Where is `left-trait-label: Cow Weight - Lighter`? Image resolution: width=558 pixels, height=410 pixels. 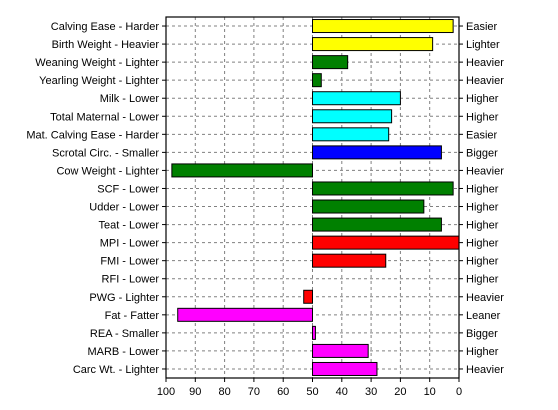 left-trait-label: Cow Weight - Lighter is located at coordinates (107, 171).